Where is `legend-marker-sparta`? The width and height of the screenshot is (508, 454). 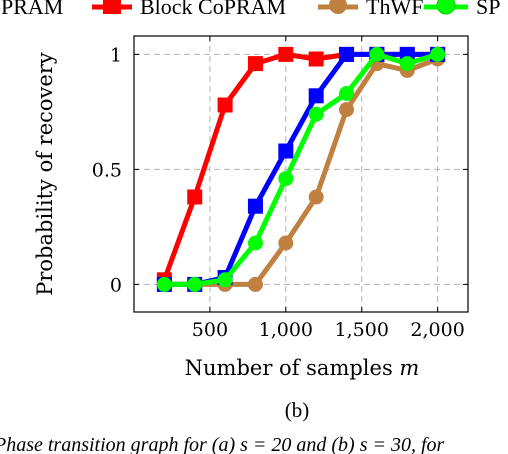
legend-marker-sparta is located at coordinates (446, 7).